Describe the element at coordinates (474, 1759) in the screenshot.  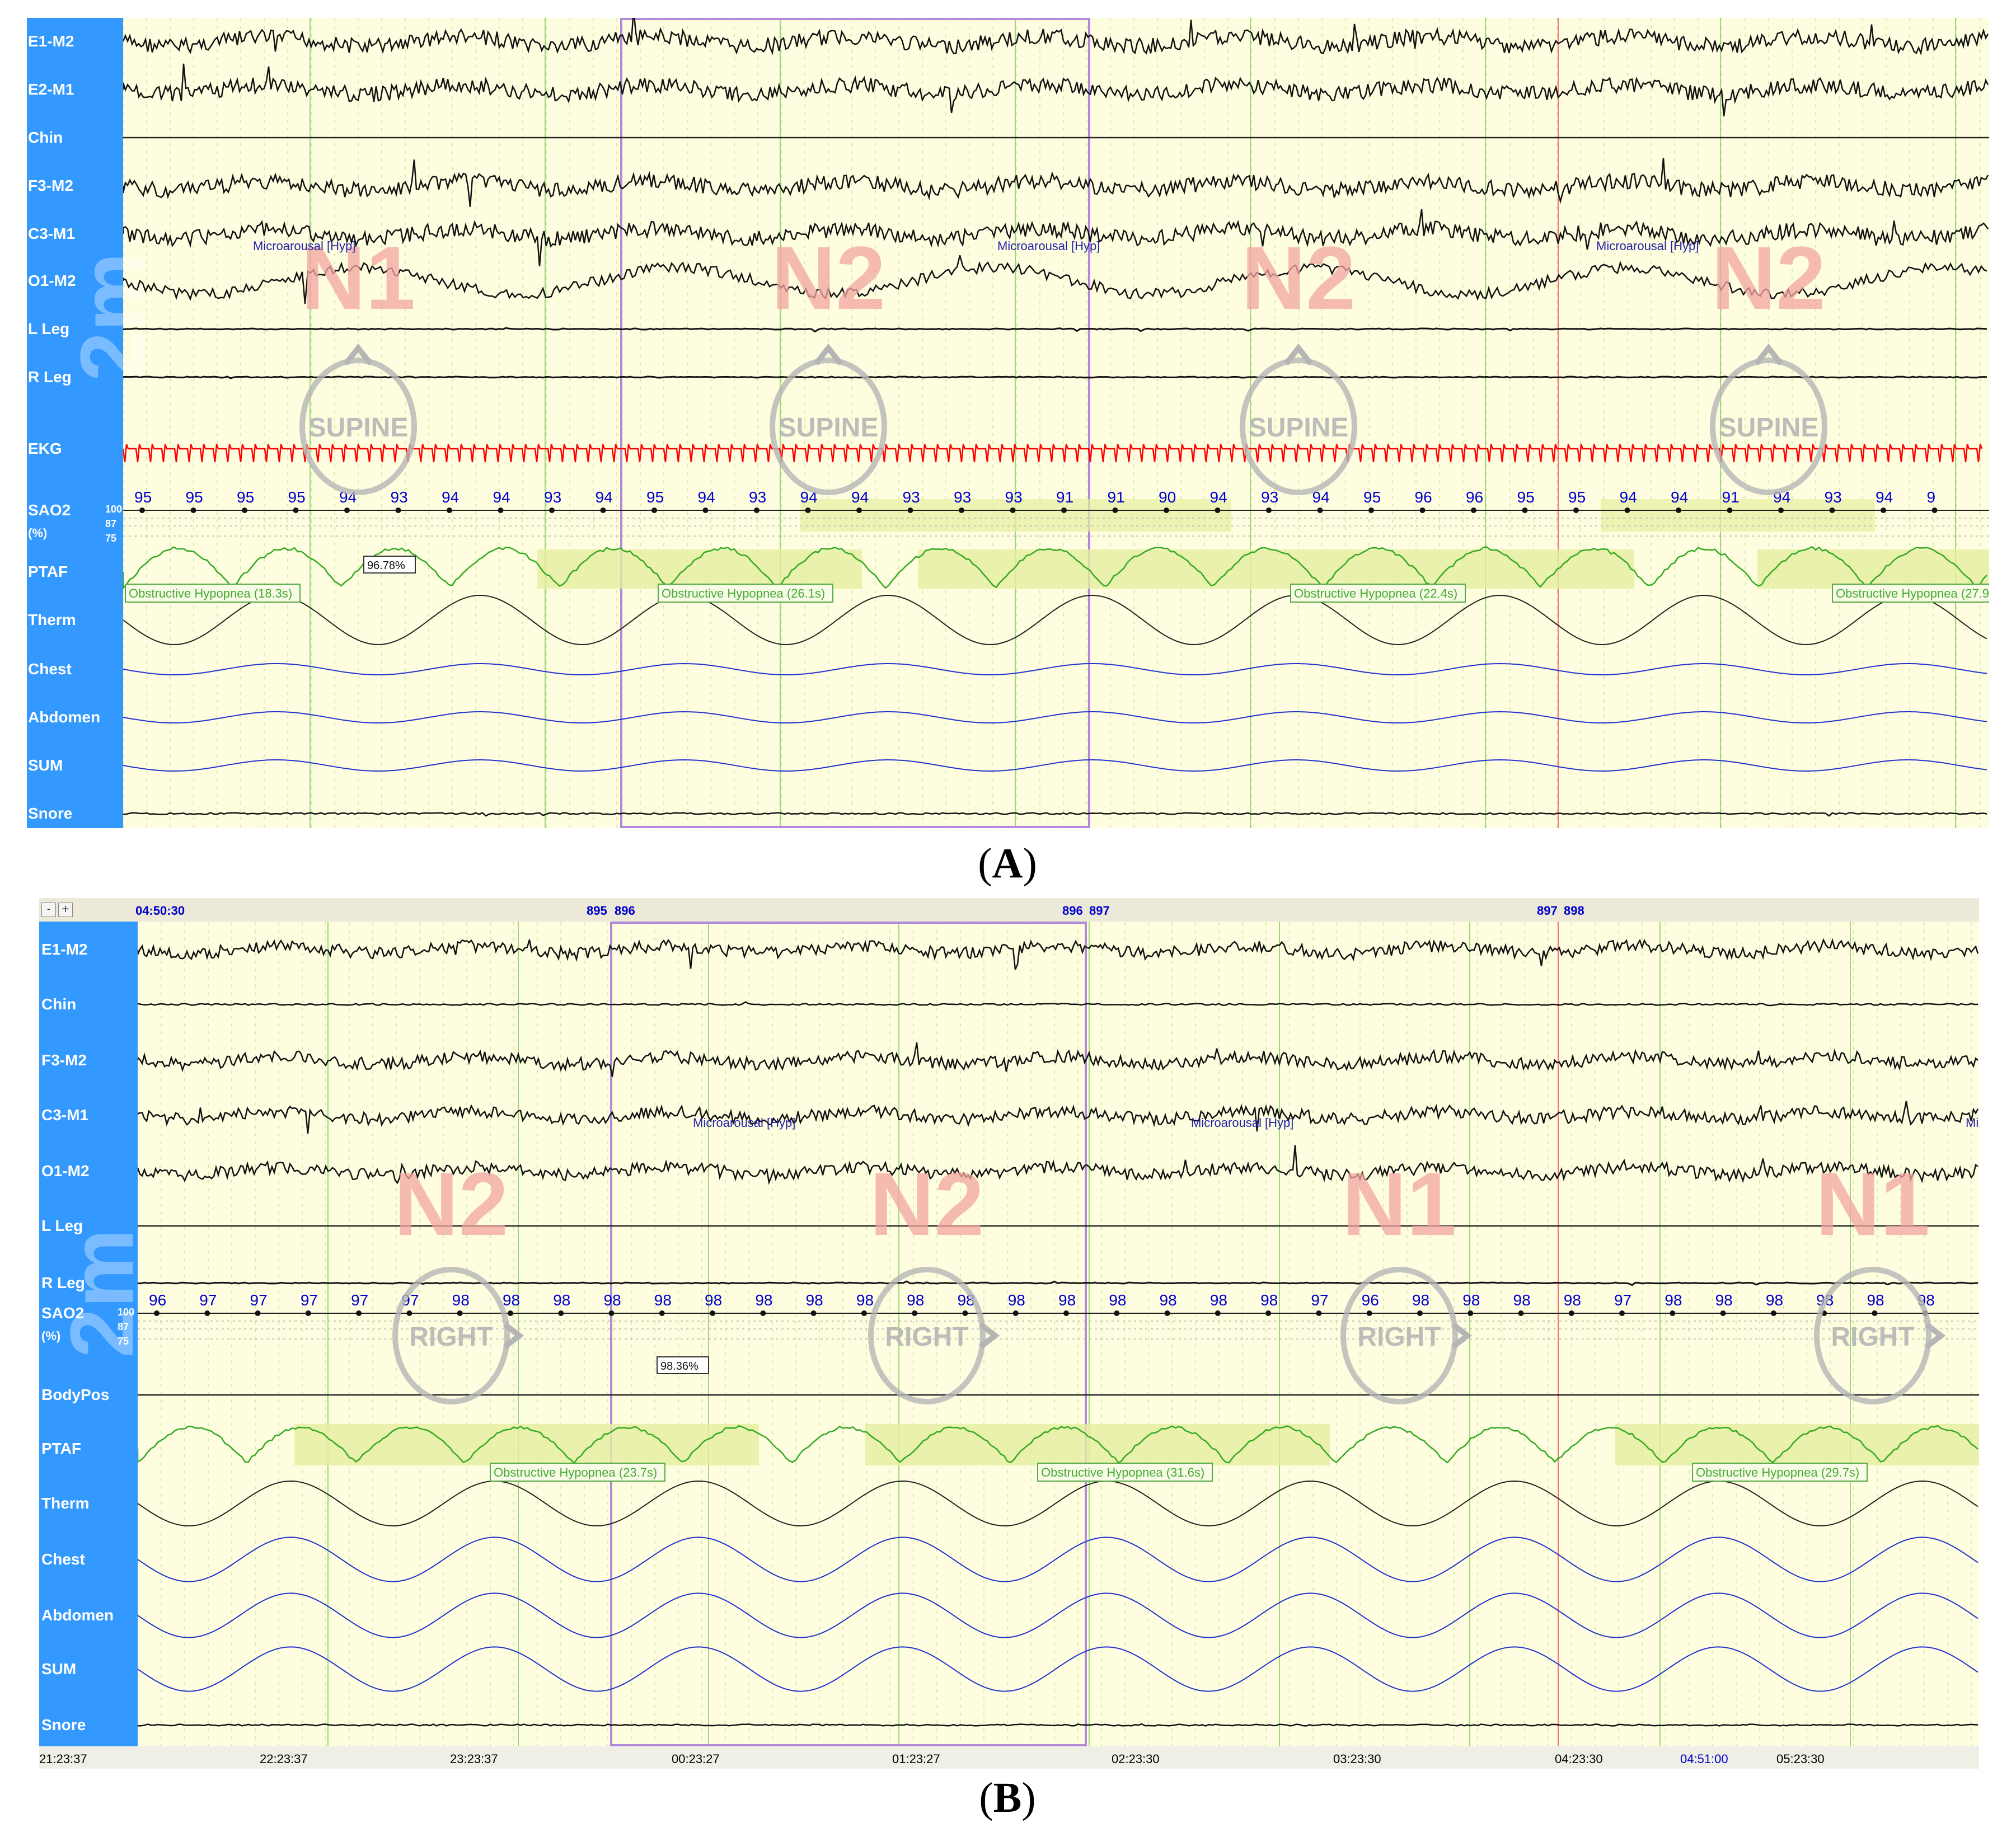
I see `time-tick: 23:23:37` at that location.